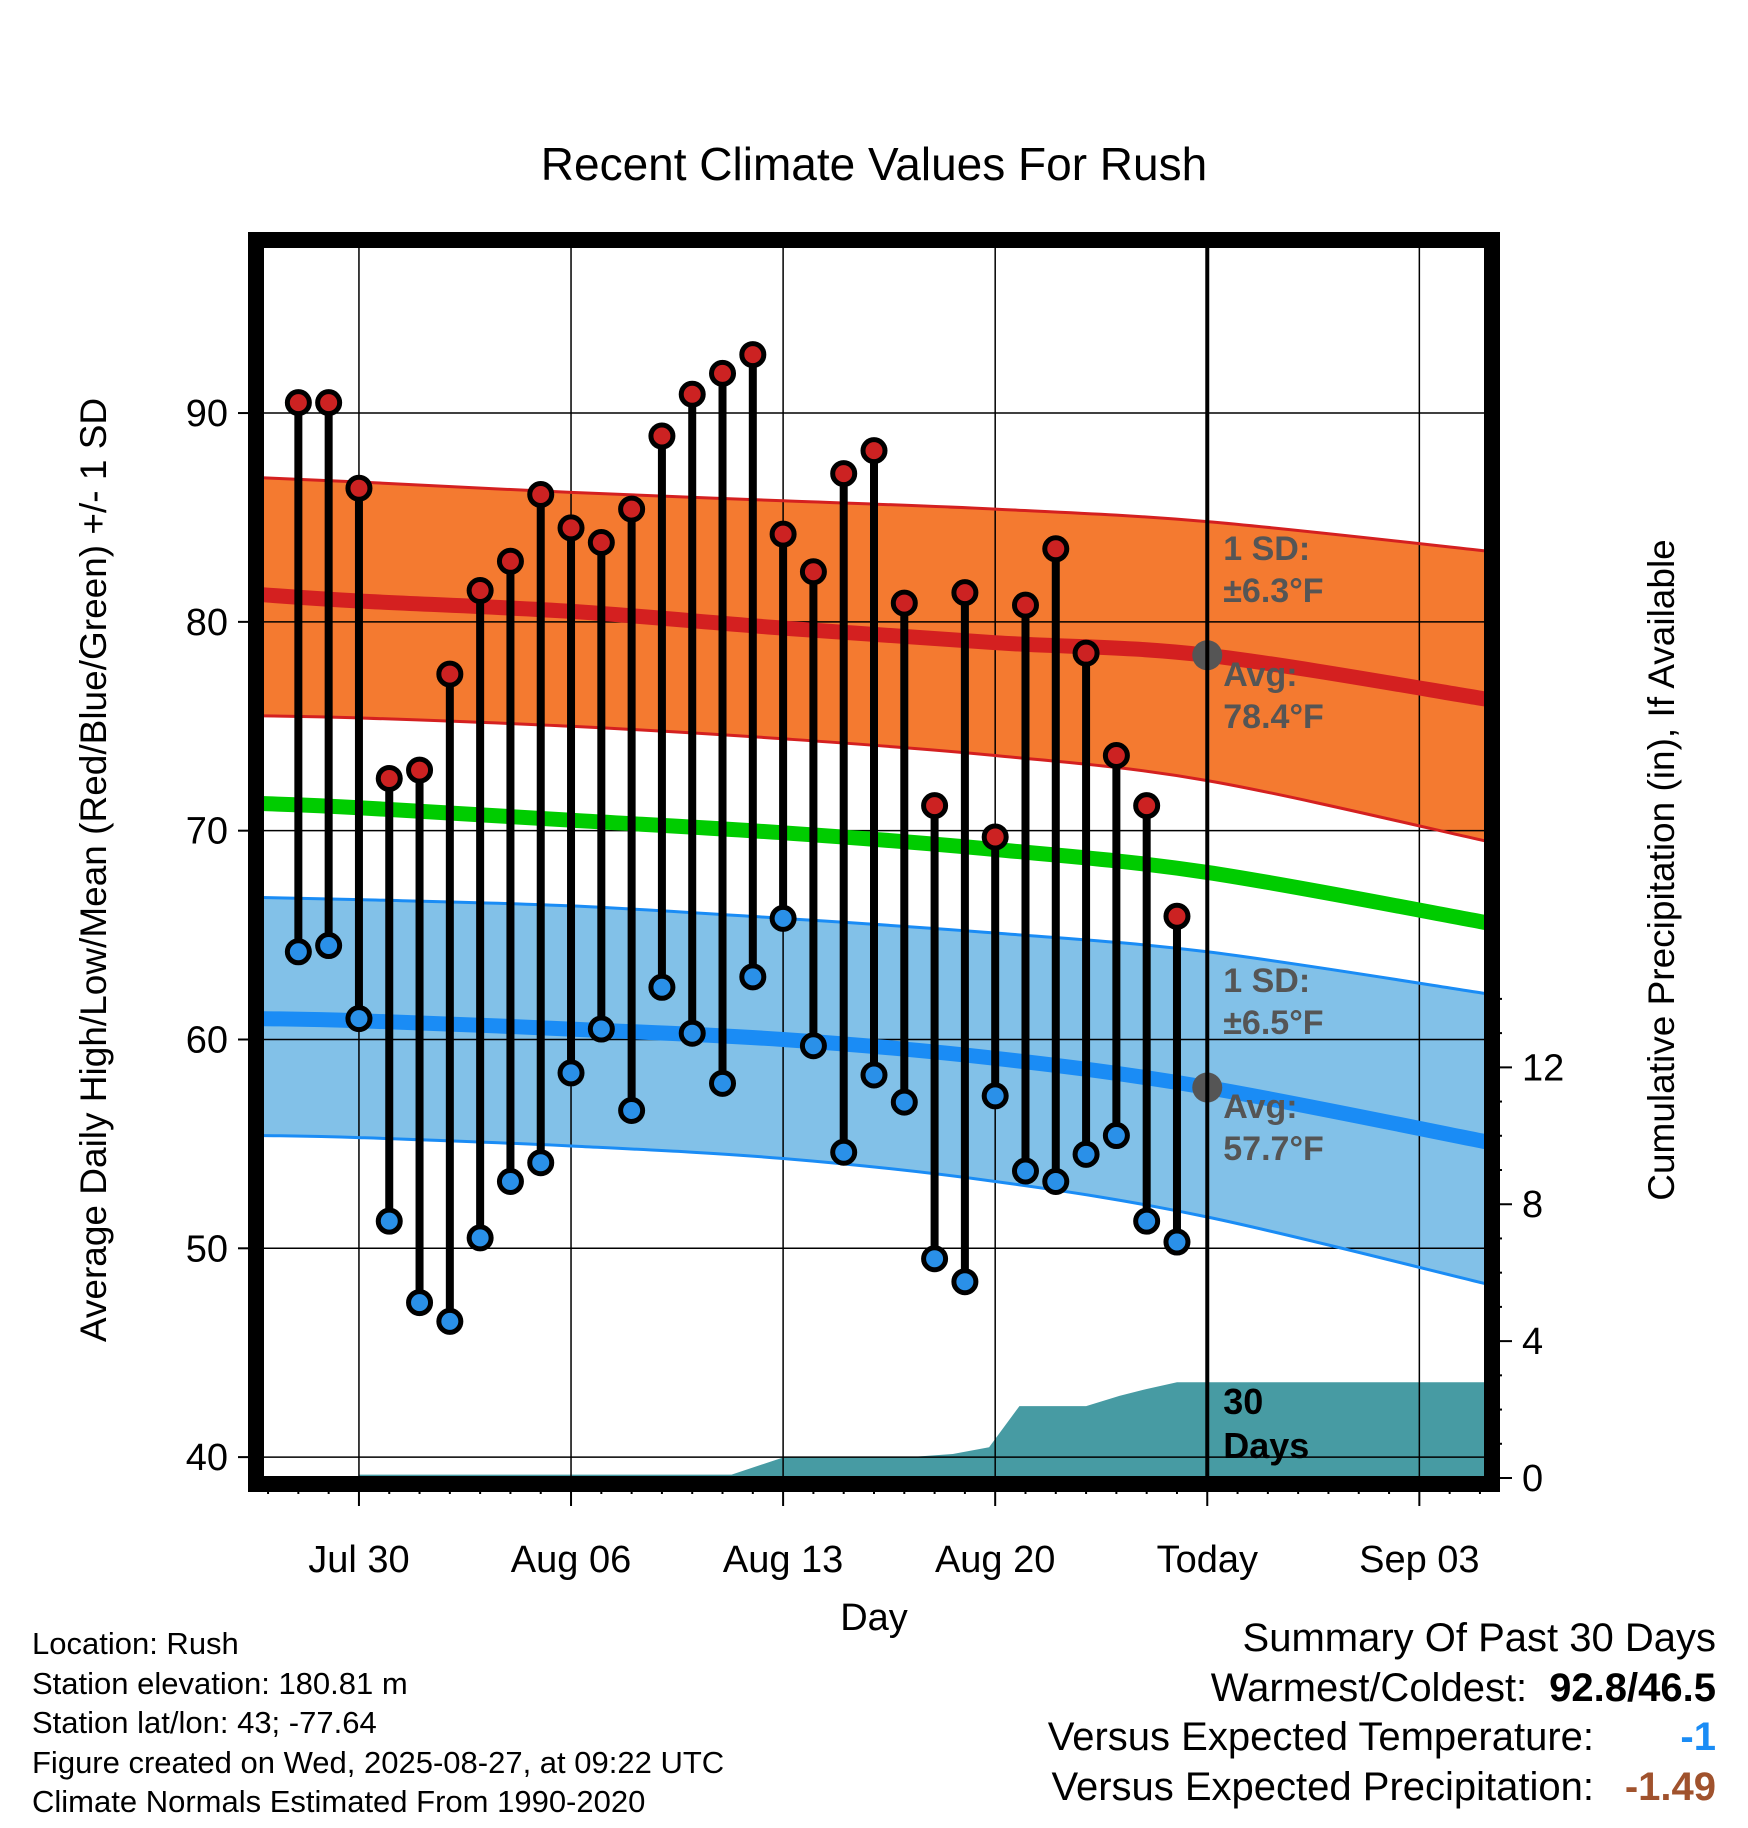 The image size is (1748, 1828). I want to click on x-tick-label-aug-06: Aug 06, so click(571, 1560).